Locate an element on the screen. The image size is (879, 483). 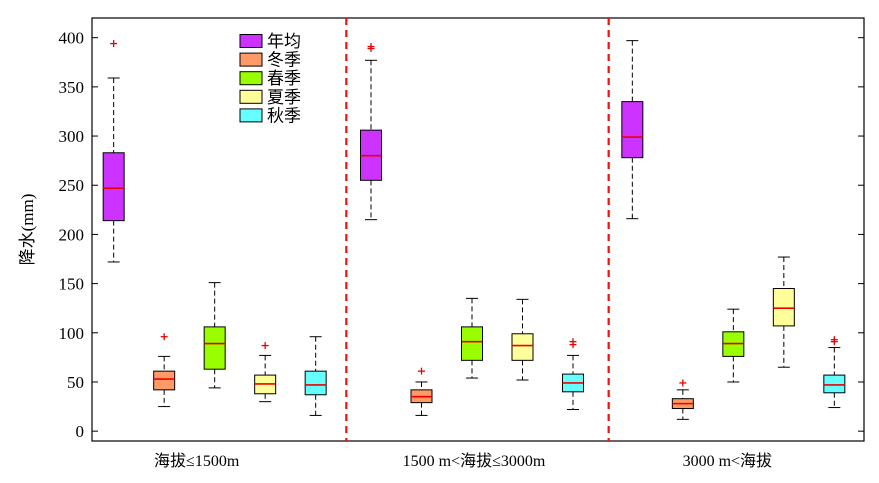
y-tick-label: 250 is located at coordinates (72, 185).